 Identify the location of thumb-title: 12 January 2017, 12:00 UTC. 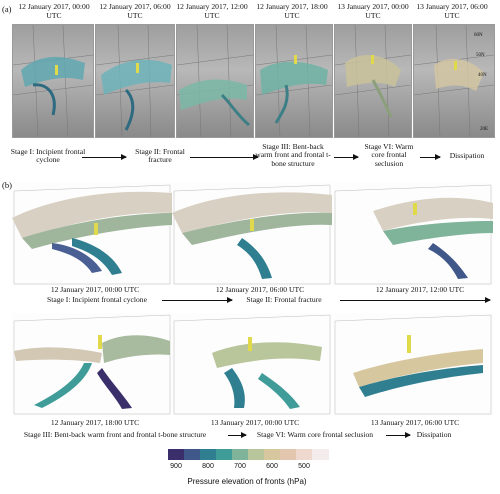
(212, 11).